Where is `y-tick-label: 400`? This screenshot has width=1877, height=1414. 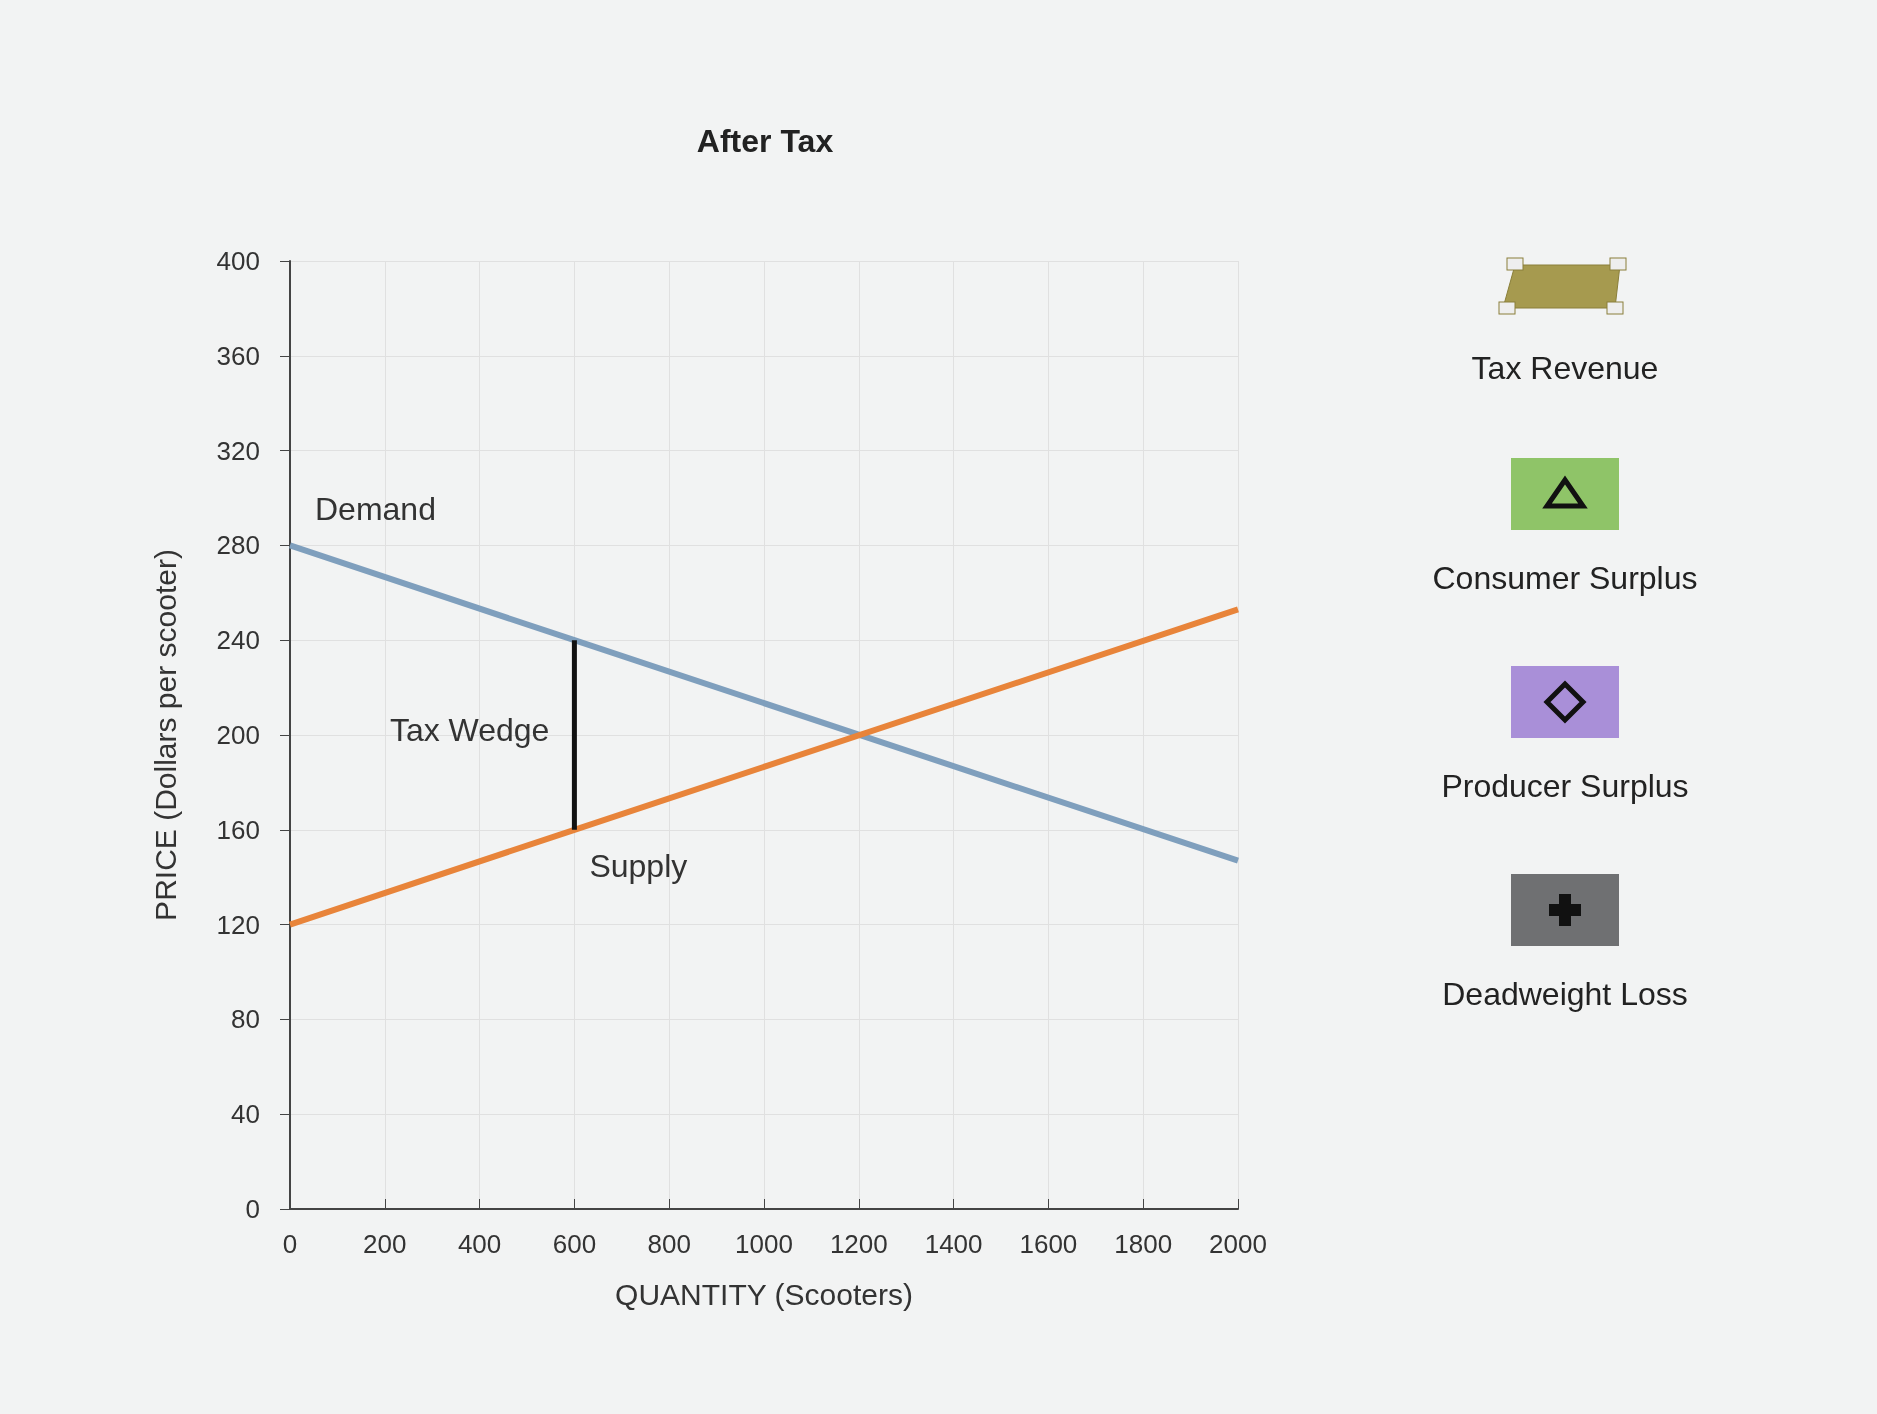 y-tick-label: 400 is located at coordinates (238, 261).